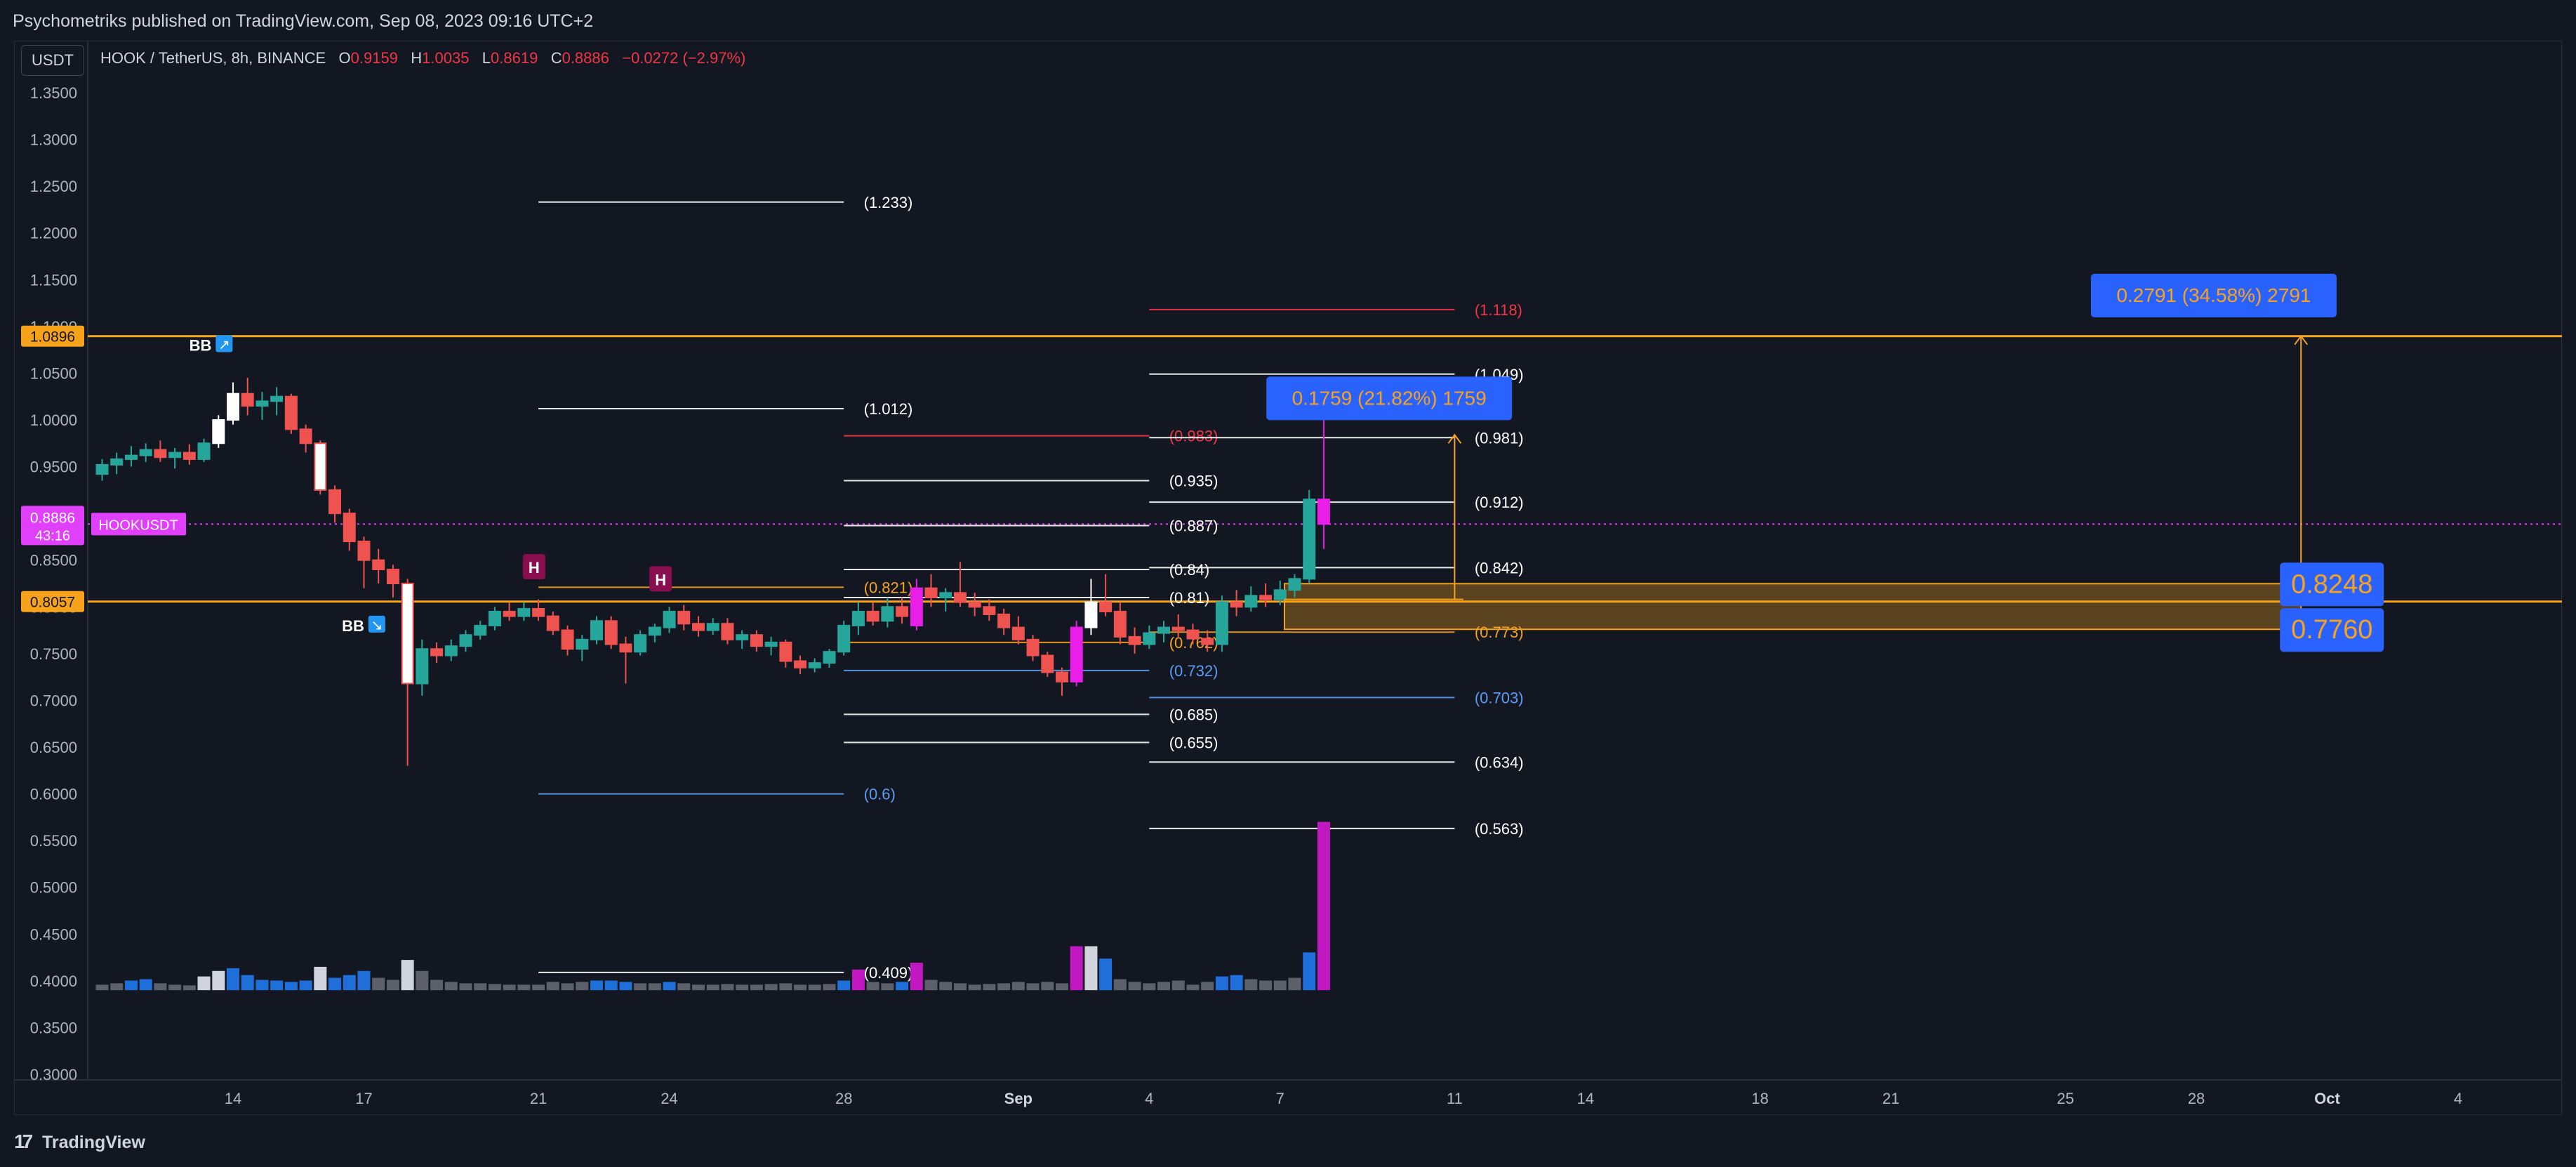 The height and width of the screenshot is (1167, 2576). Describe the element at coordinates (345, 58) in the screenshot. I see `open-label: O` at that location.